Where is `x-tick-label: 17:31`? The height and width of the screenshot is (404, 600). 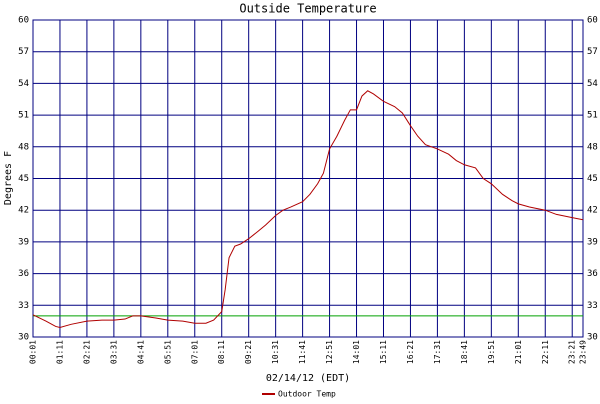
x-tick-label: 17:31 is located at coordinates (437, 352).